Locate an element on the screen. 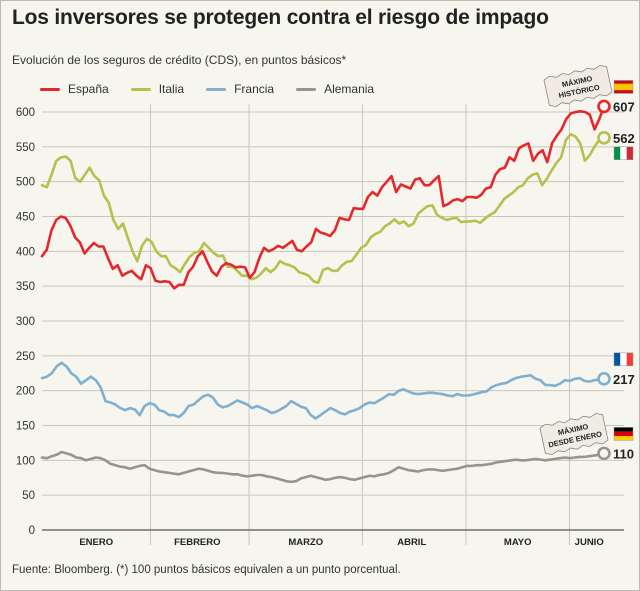 The image size is (640, 591). legend-item-germany: Alemania is located at coordinates (335, 89).